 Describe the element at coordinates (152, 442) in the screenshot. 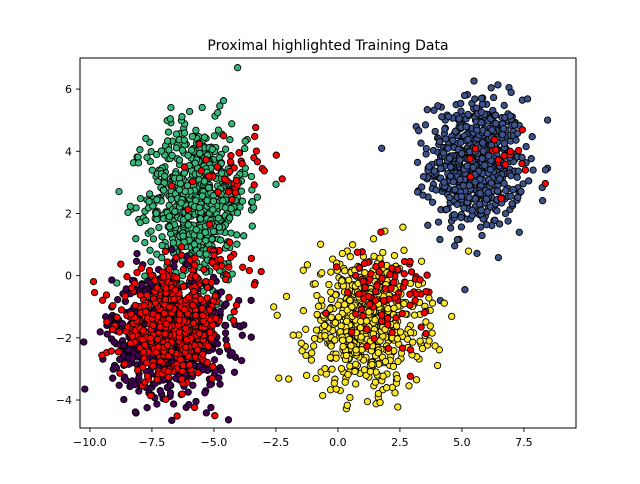

I see `x-tick-label: −7.5` at that location.